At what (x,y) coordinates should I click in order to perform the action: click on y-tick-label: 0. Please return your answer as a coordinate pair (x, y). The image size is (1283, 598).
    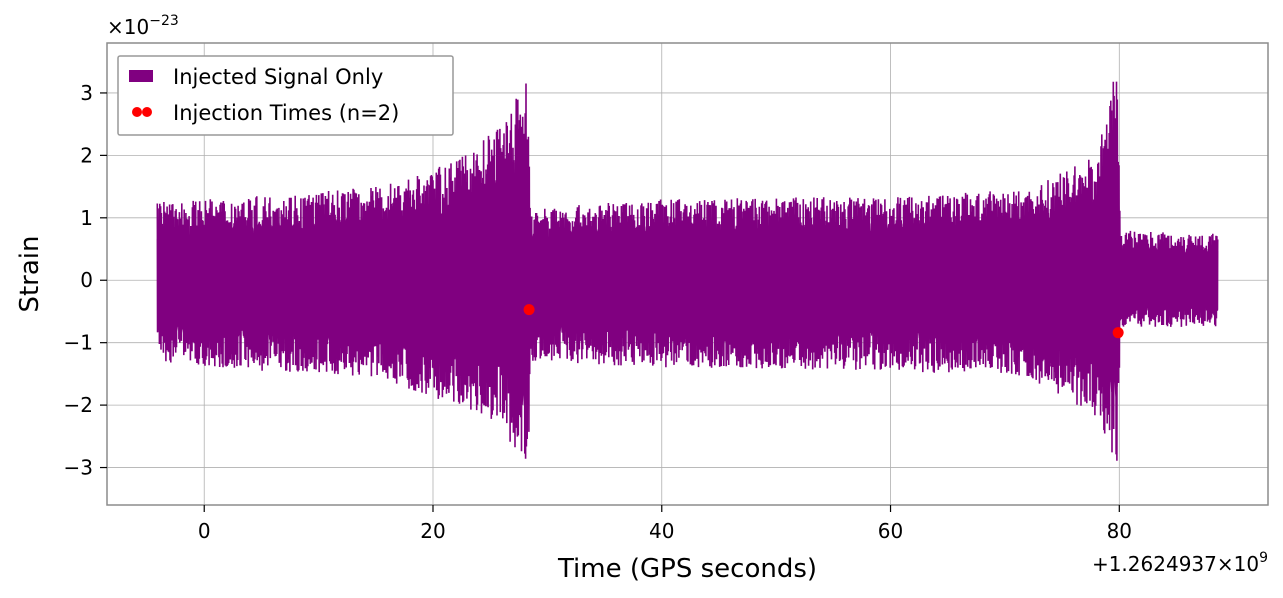
    Looking at the image, I should click on (86, 280).